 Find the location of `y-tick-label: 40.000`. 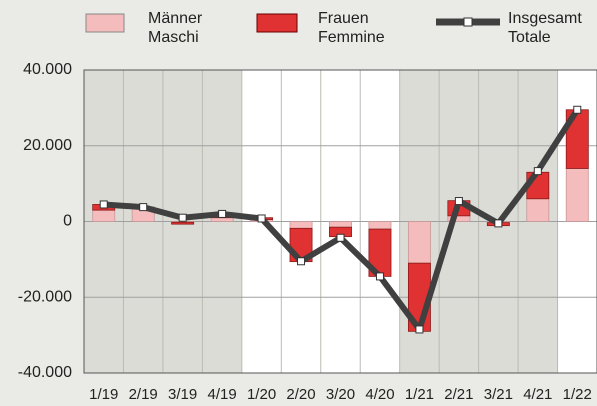

y-tick-label: 40.000 is located at coordinates (47, 69).